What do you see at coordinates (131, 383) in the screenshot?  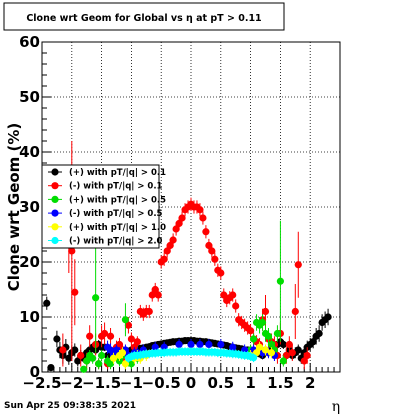 I see `x-tick-label: −1` at bounding box center [131, 383].